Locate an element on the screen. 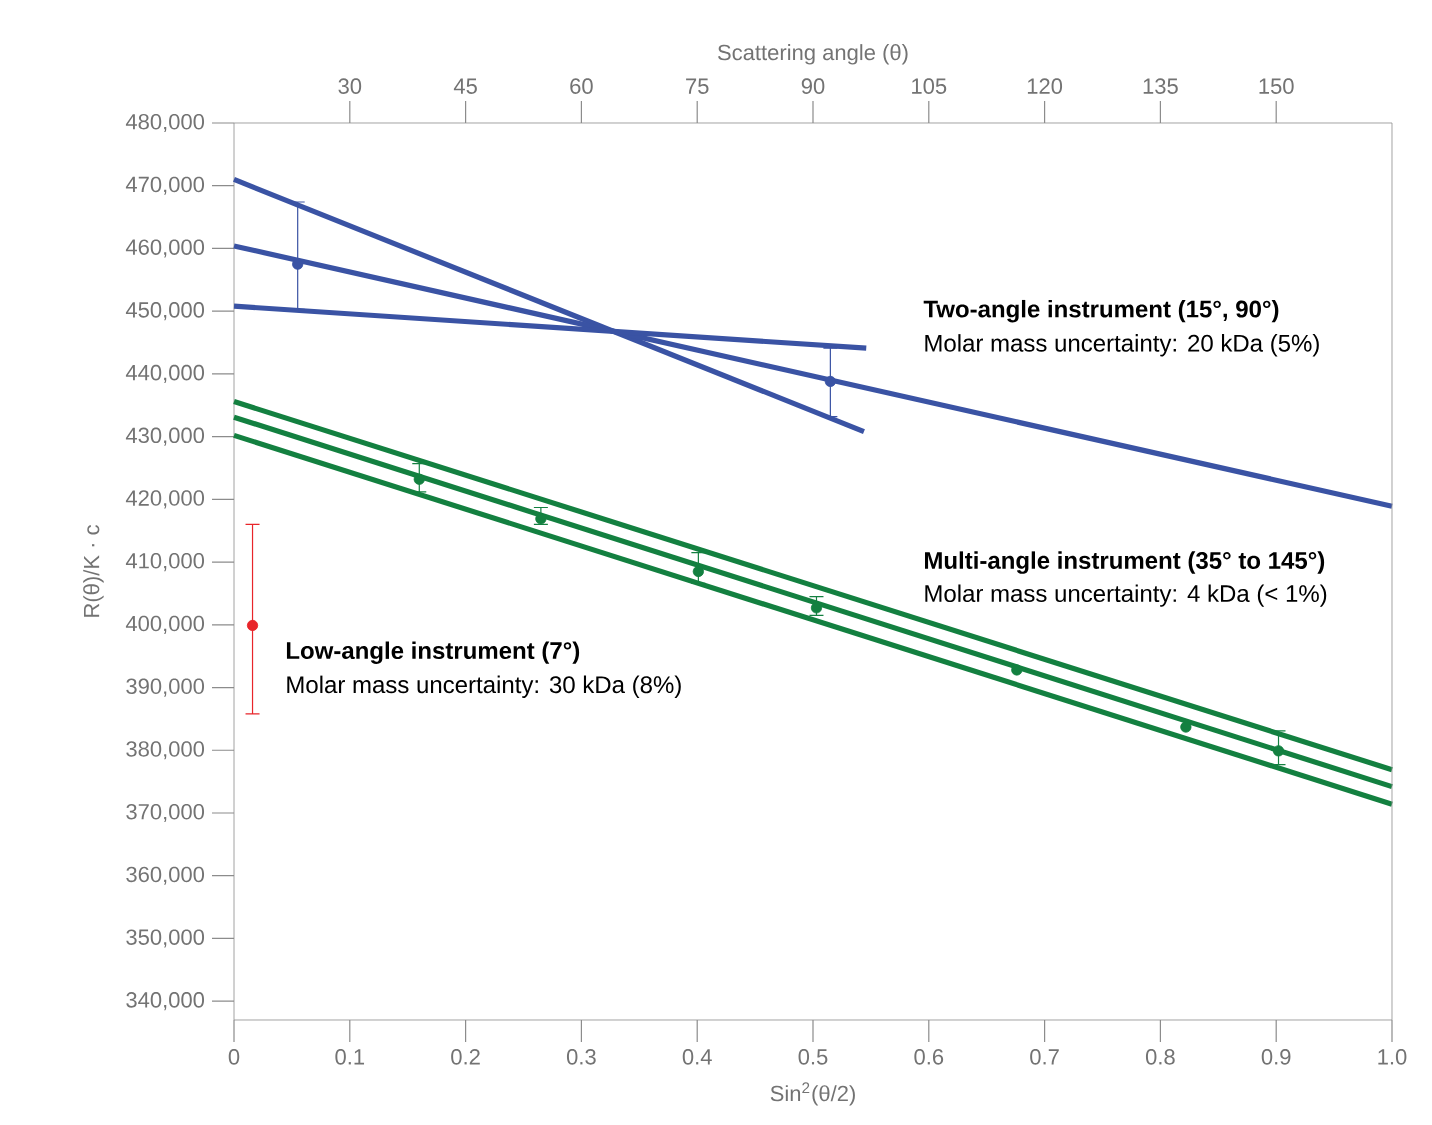 The width and height of the screenshot is (1432, 1125). x-tick-label: 0.3 is located at coordinates (581, 1057).